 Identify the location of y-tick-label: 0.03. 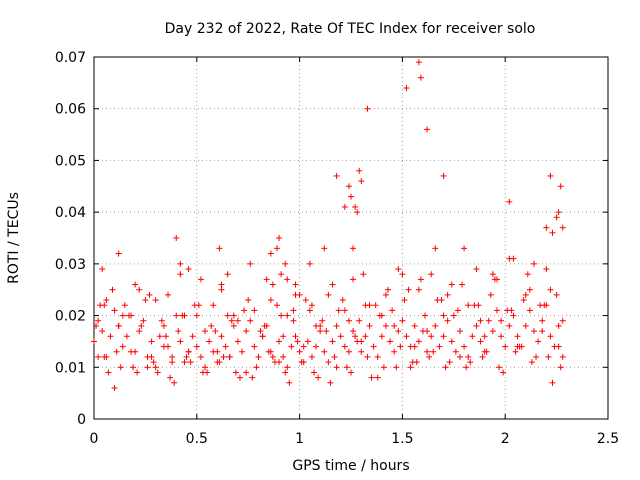
(70, 265).